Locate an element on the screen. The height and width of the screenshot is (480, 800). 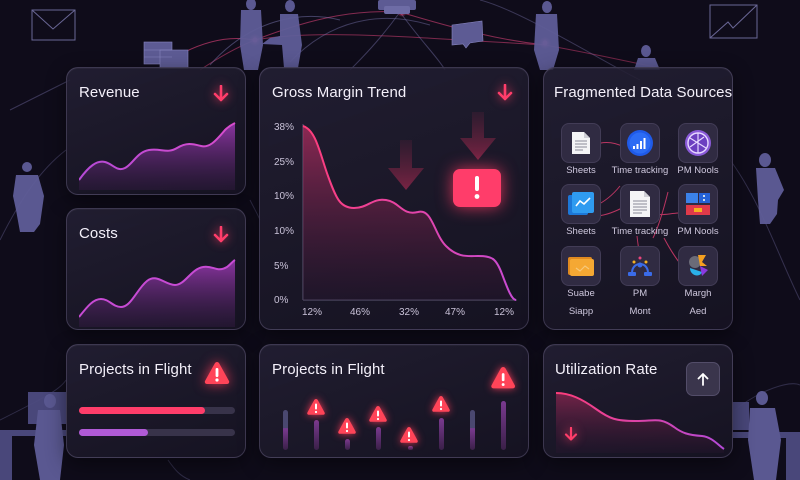
source-label: Margh is located at coordinates (698, 293).